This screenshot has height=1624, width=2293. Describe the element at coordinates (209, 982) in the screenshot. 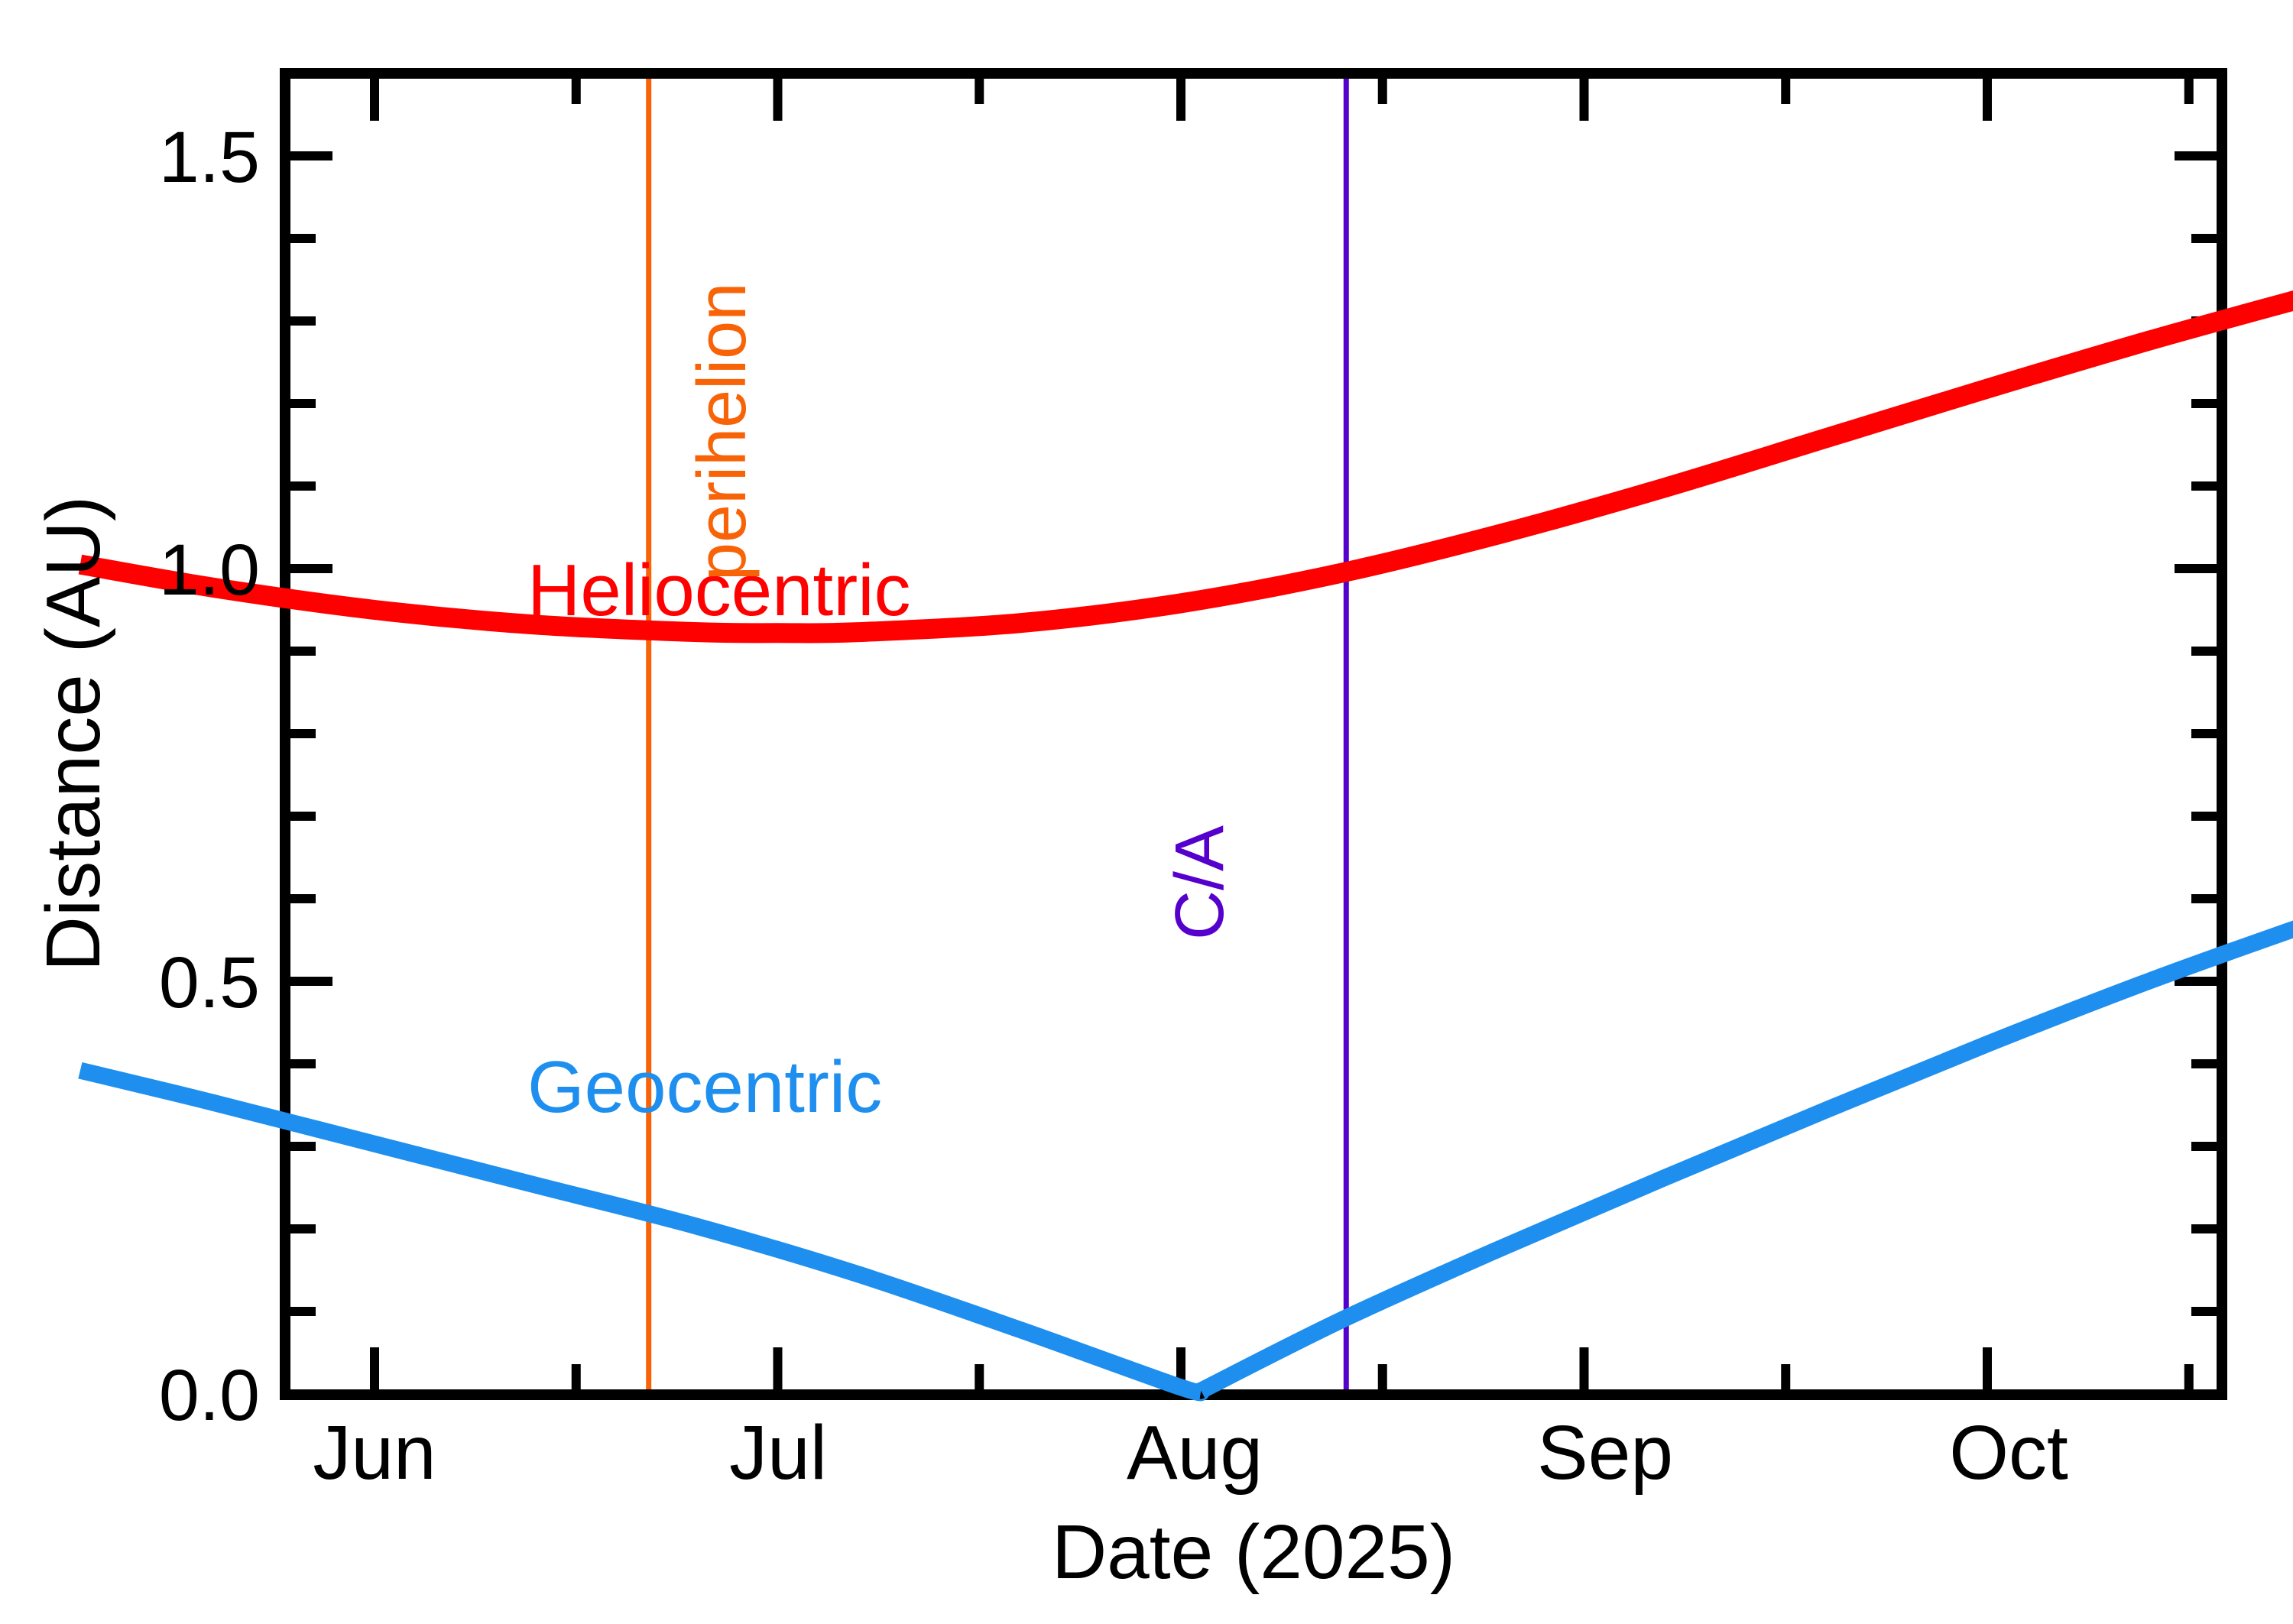

I see `y-tick-label-0-5: 0.5` at that location.